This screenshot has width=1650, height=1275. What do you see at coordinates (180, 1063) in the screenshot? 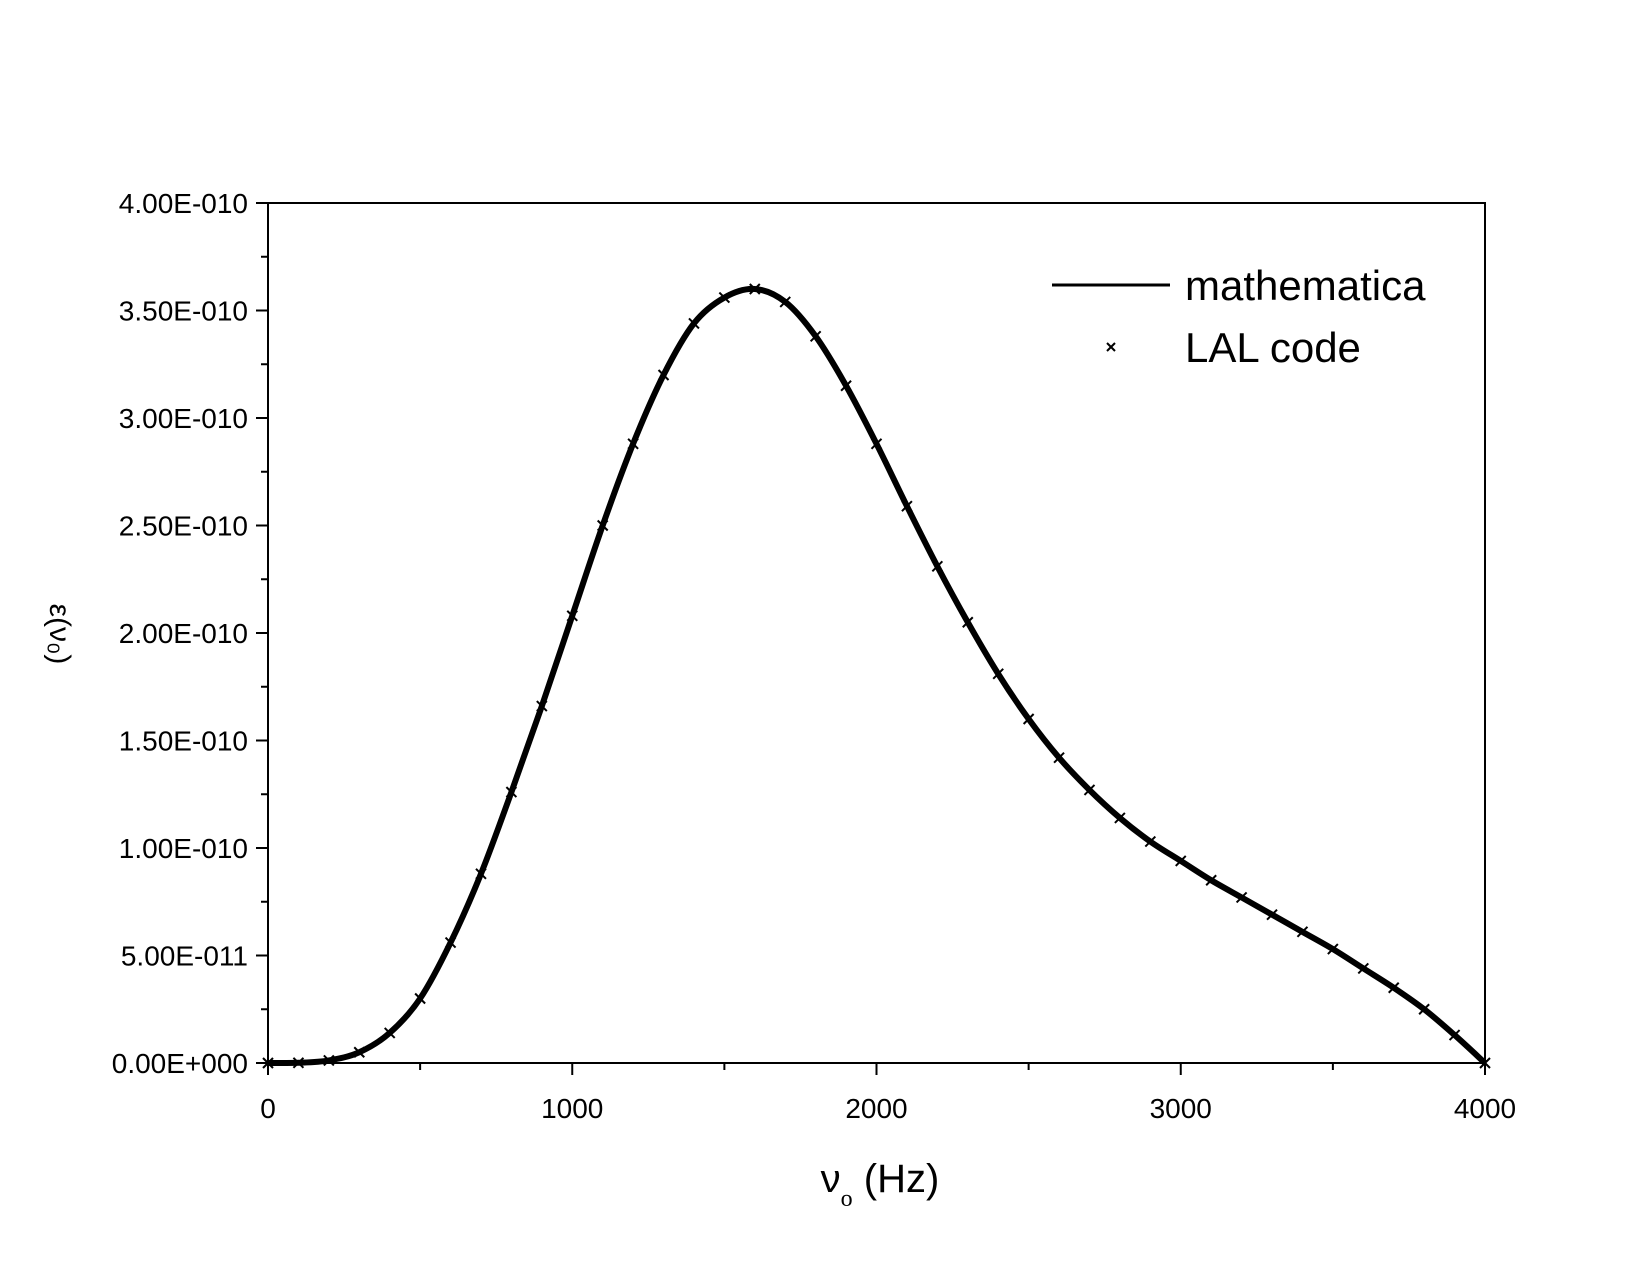
I see `y-tick-label: 0.00E+000` at bounding box center [180, 1063].